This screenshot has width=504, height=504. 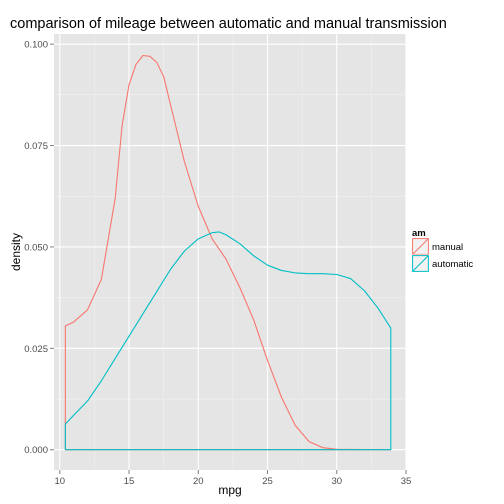 What do you see at coordinates (60, 481) in the screenshot?
I see `x-tick-label: 10` at bounding box center [60, 481].